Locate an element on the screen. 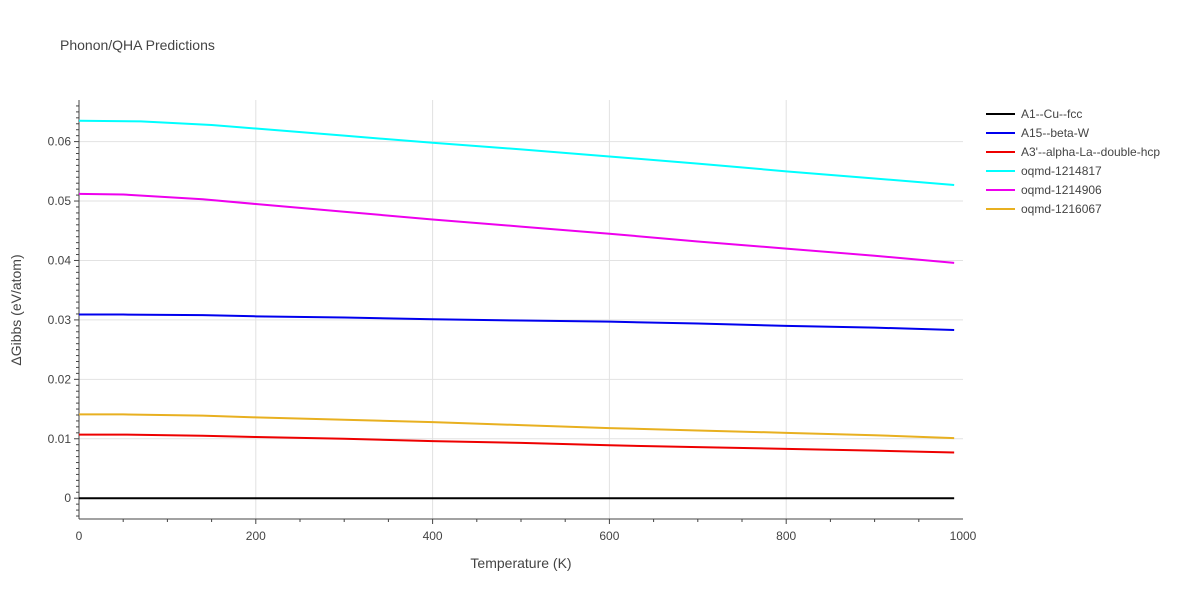 This screenshot has height=605, width=1200. y-tick-label: 0.05 is located at coordinates (60, 201).